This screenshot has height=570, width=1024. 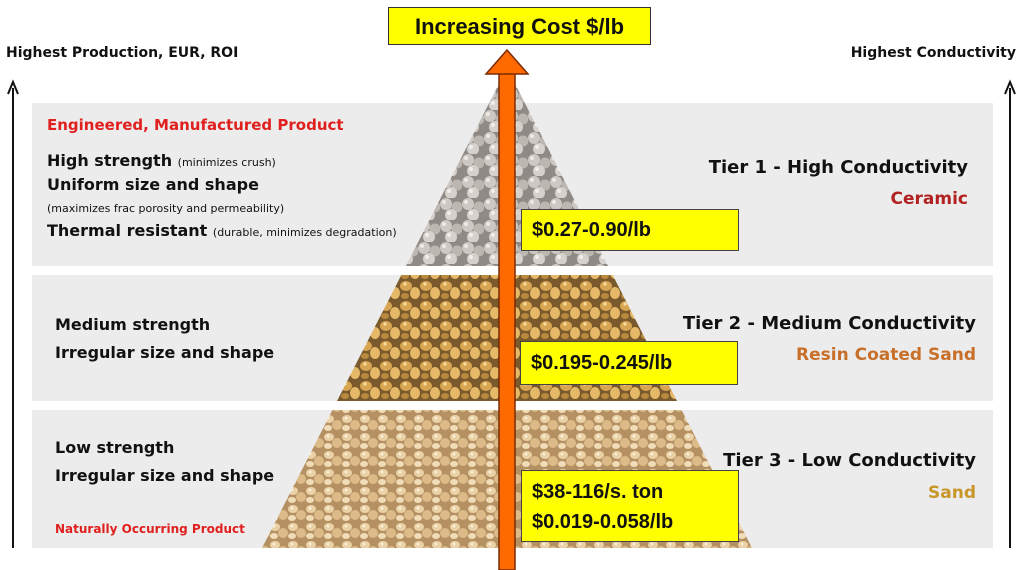 I want to click on tier-1-prop-2: Uniform size and shape, so click(x=153, y=184).